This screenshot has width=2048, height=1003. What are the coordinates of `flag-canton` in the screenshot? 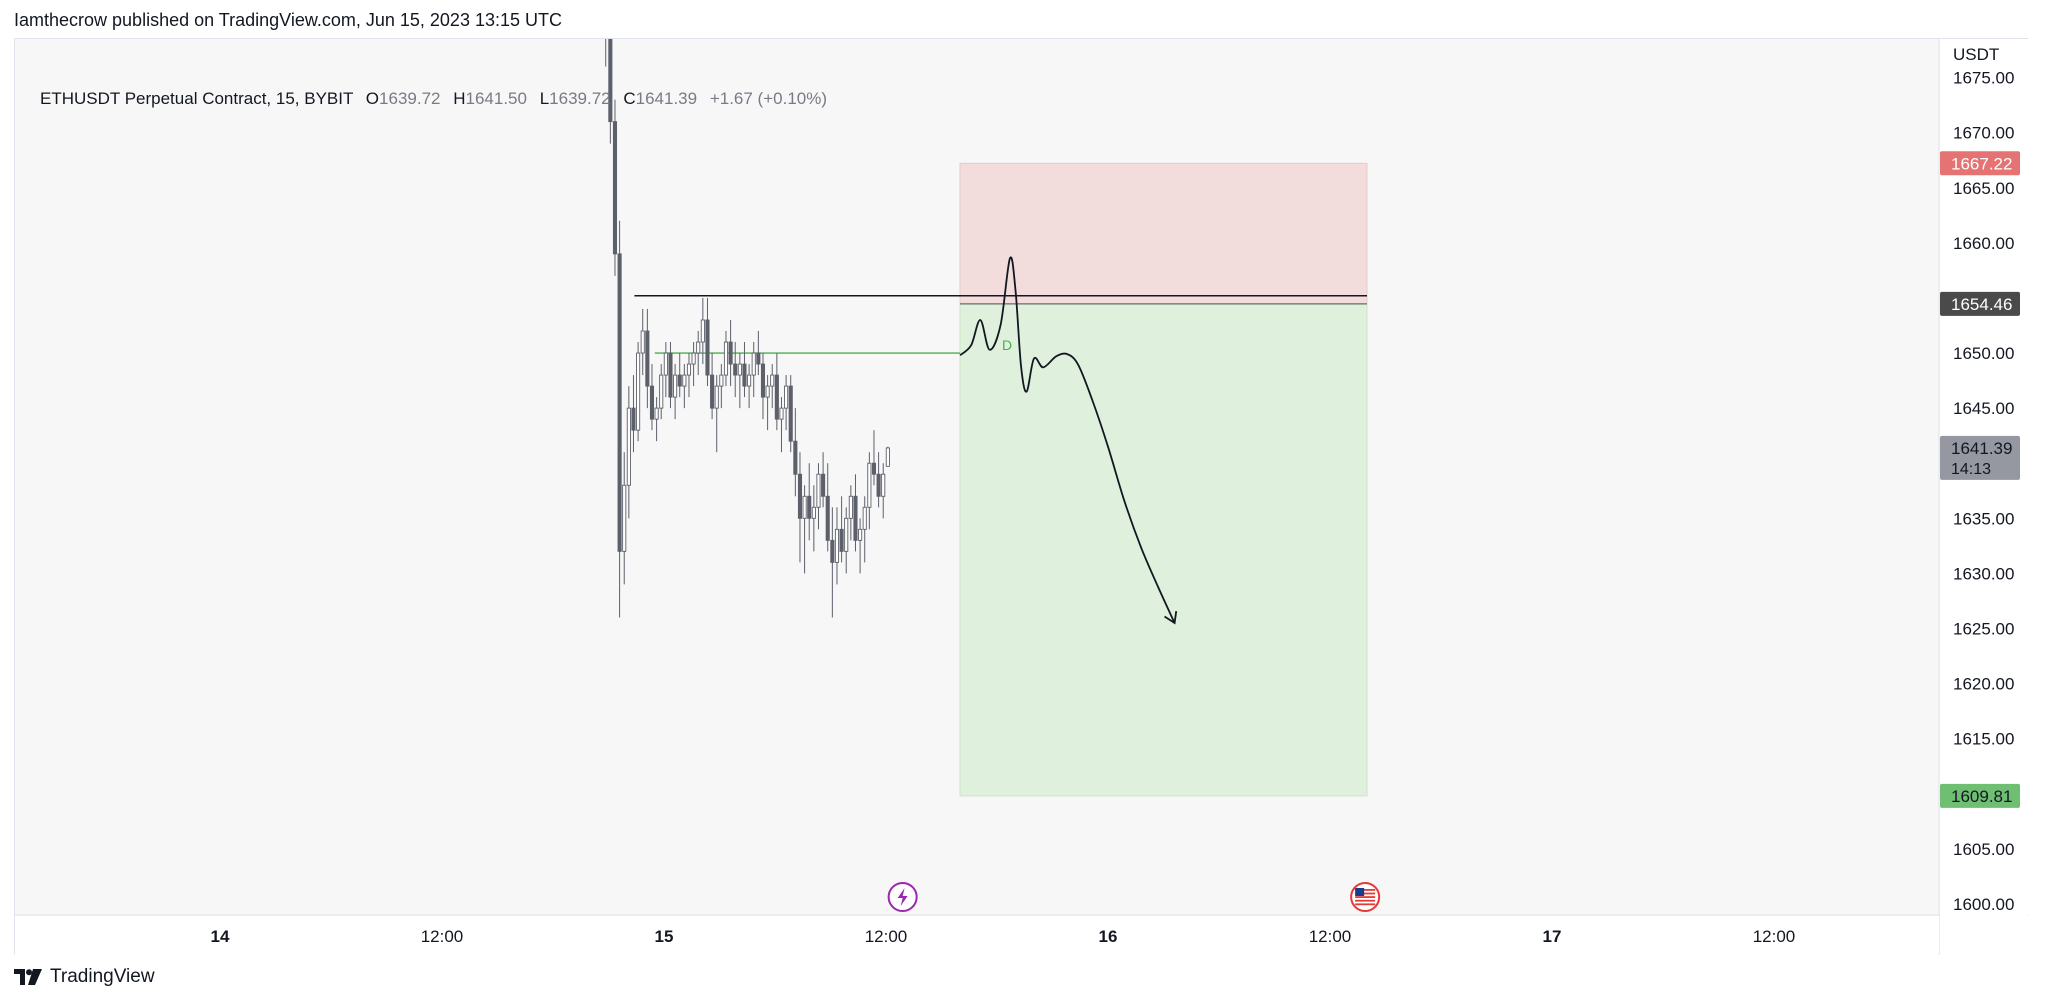 It's located at (1360, 892).